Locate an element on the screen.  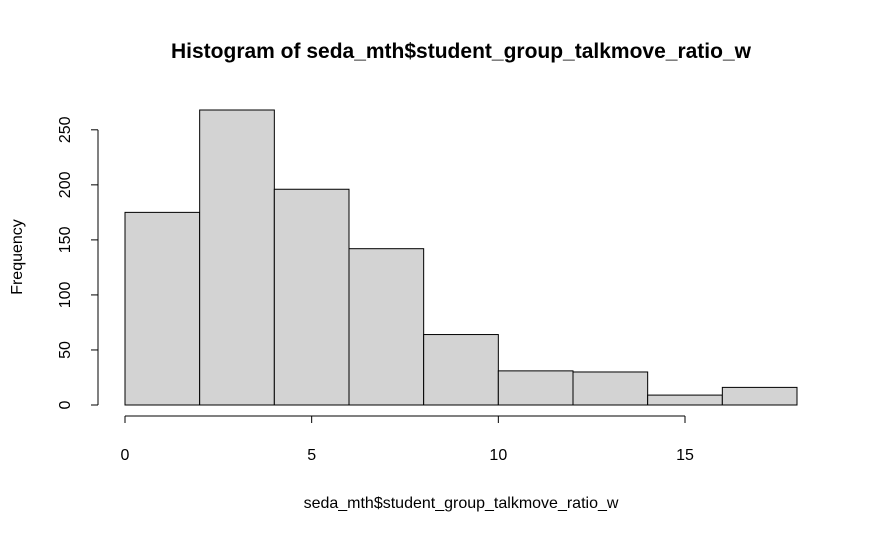
y-tick-label-1: 50 is located at coordinates (65, 350).